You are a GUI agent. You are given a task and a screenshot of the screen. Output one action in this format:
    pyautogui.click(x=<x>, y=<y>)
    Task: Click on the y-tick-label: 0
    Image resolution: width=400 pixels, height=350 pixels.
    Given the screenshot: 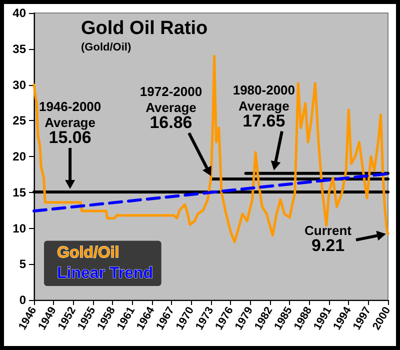 What is the action you would take?
    pyautogui.click(x=22, y=300)
    